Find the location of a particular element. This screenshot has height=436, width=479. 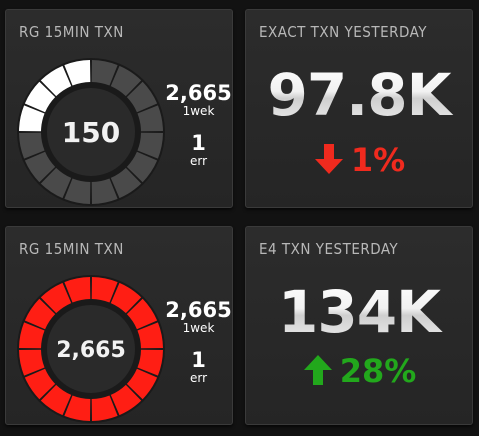

metric-delta: 28% is located at coordinates (359, 371).